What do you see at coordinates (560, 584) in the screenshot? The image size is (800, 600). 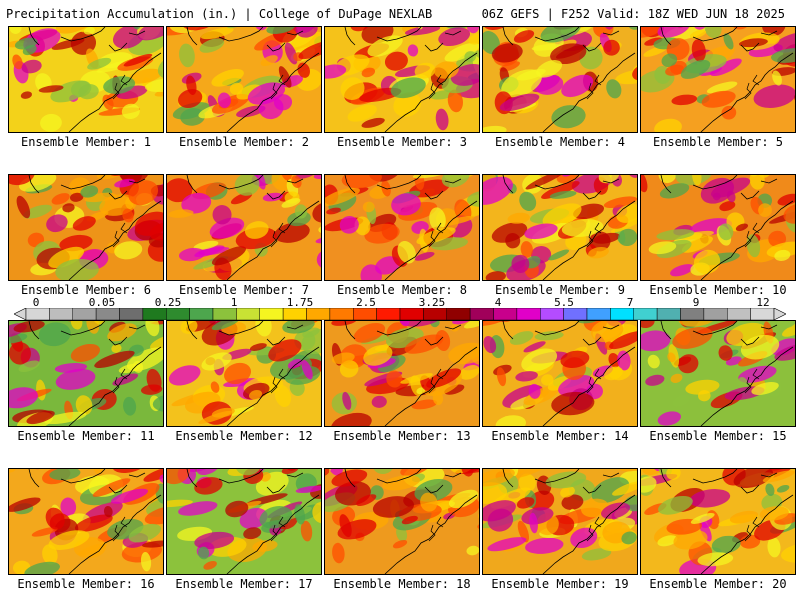 I see `ensemble-member-label: Ensemble Member: 19` at bounding box center [560, 584].